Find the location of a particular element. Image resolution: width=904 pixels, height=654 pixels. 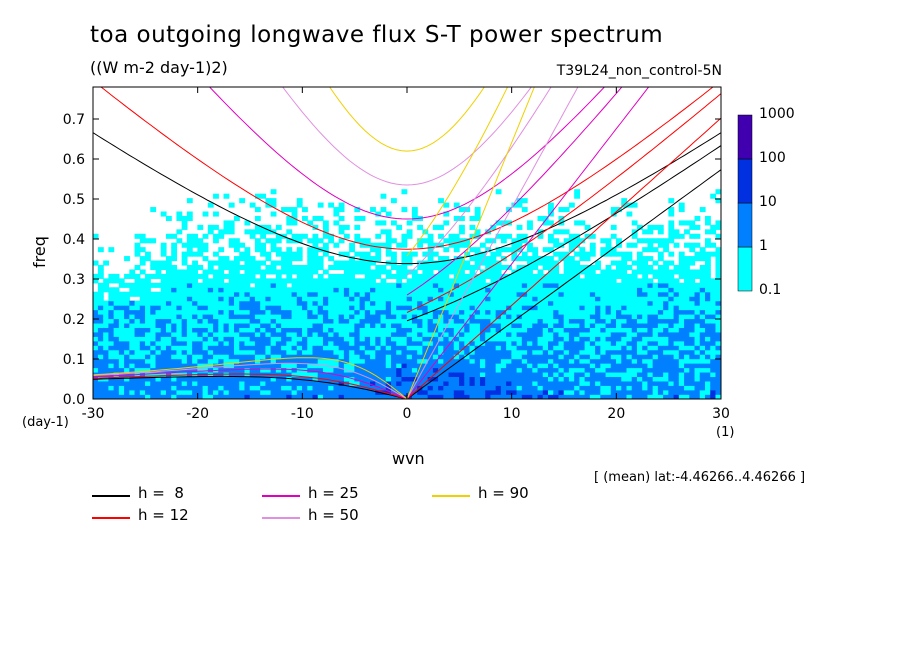

kelvin-curve is located at coordinates (528, 243).